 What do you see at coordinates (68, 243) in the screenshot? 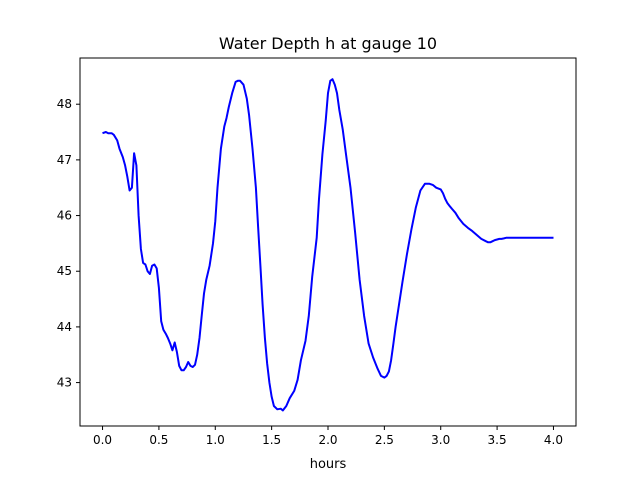
I see `y-axis-ticks: 43 44 45 46 47 48` at bounding box center [68, 243].